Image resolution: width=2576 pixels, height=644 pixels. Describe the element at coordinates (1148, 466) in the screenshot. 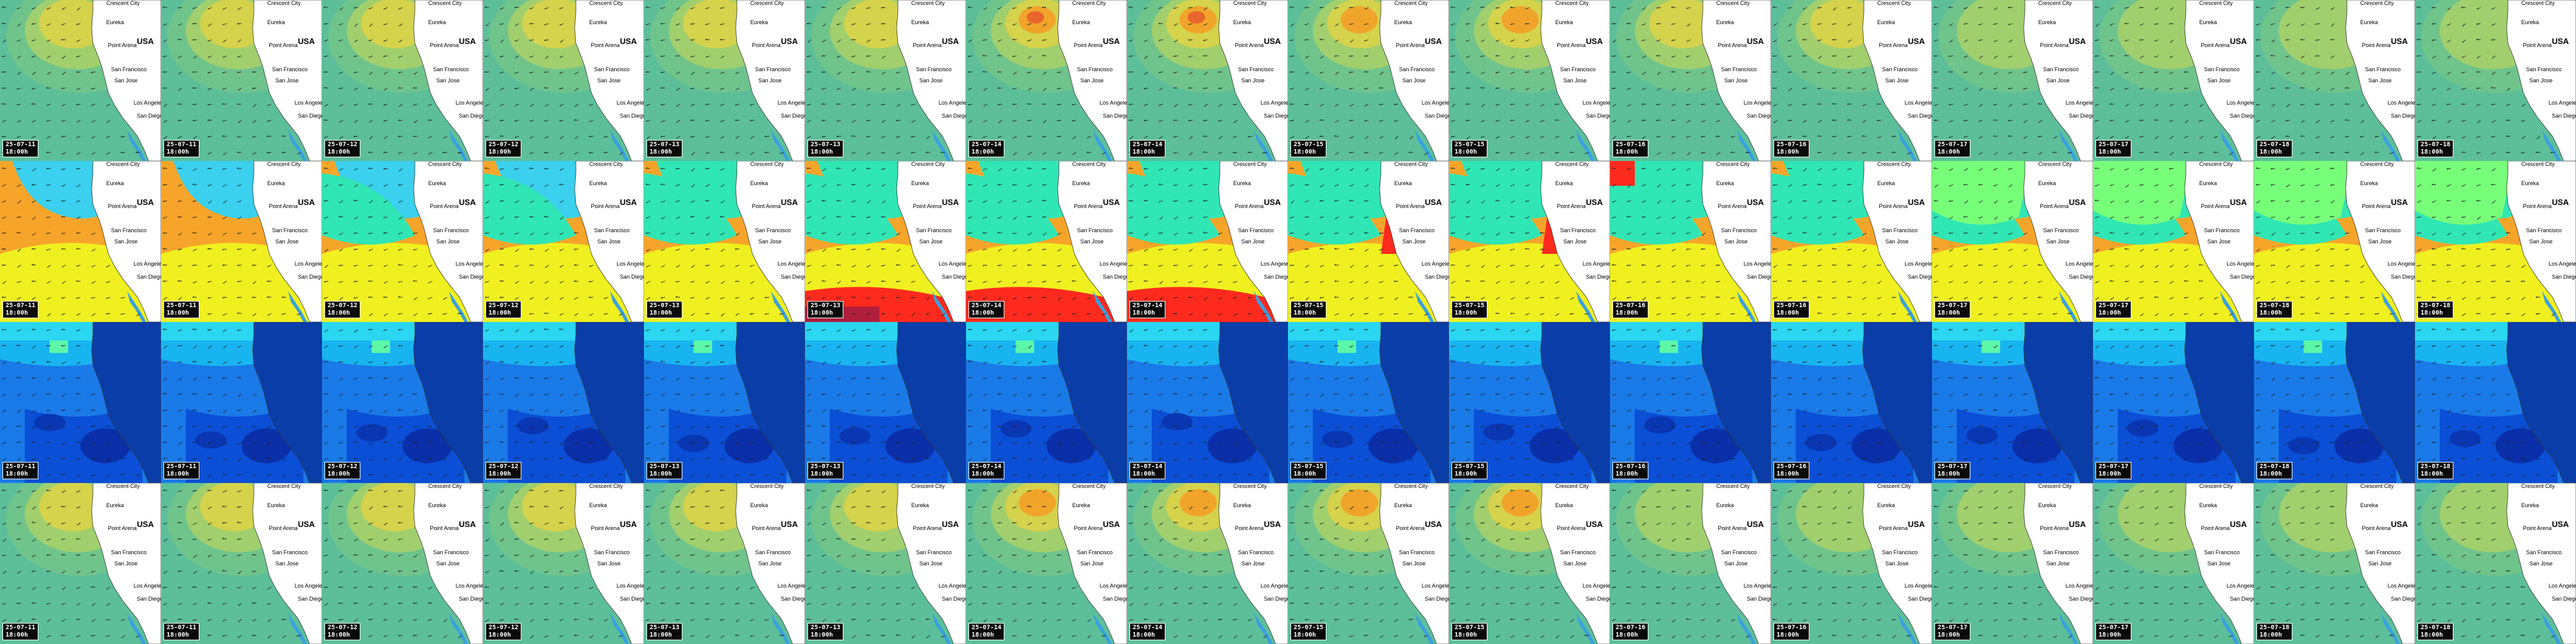

I see `timestamp-date: 25-07-14` at that location.